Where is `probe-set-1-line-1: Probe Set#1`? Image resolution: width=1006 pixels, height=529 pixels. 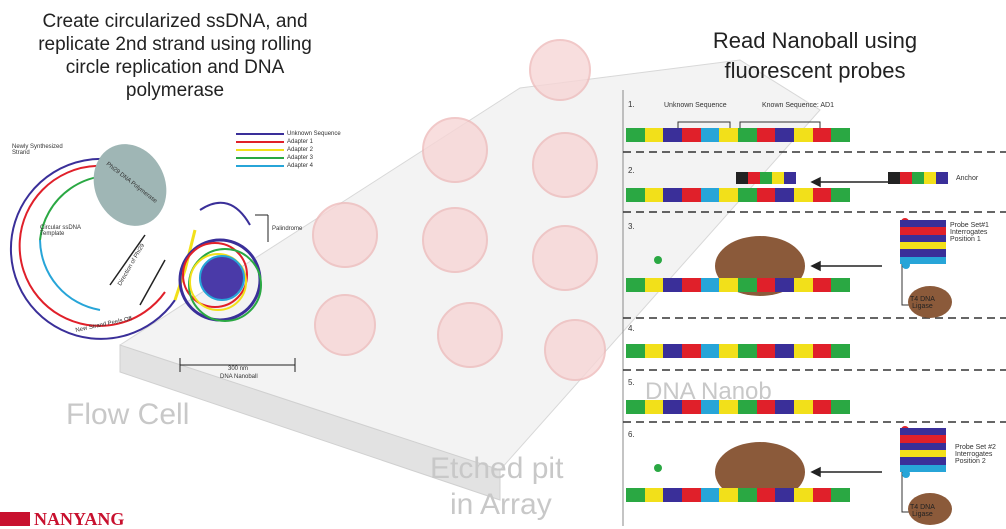
probe-set-1-line-1: Probe Set#1 is located at coordinates (969, 225).